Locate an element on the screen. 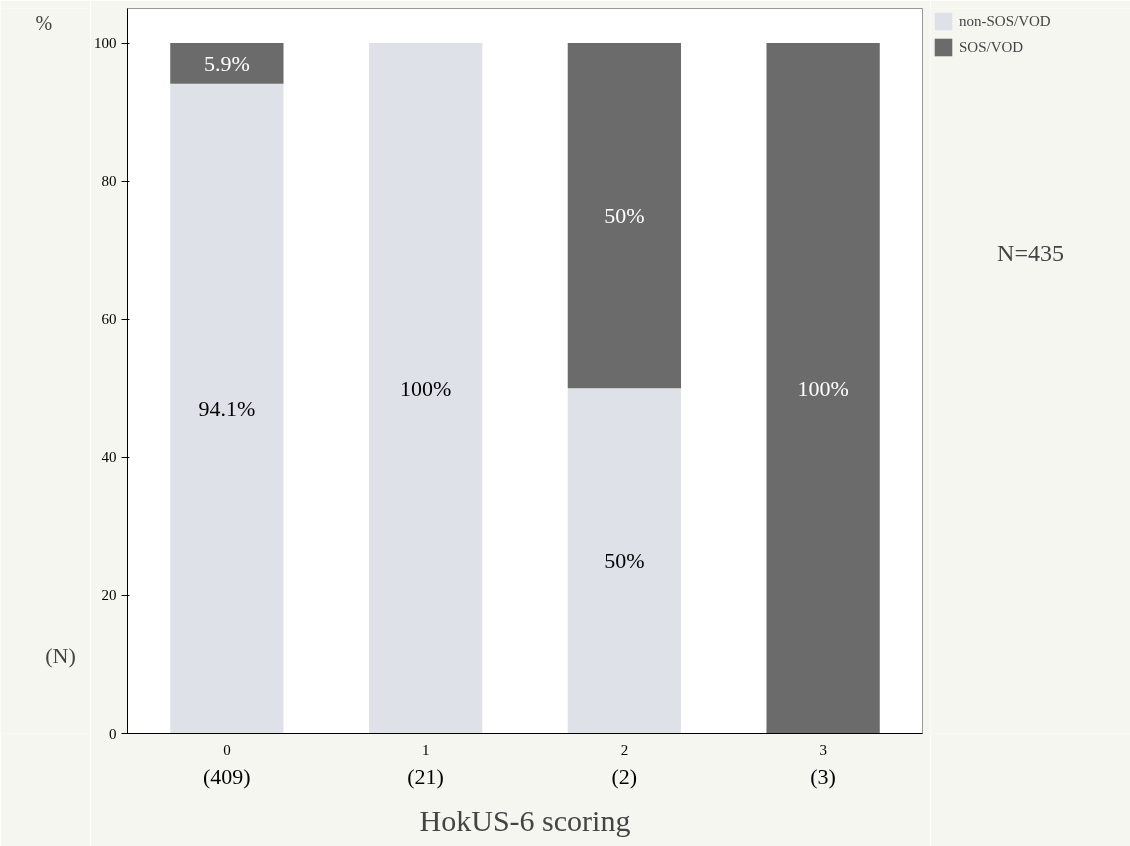  y-tick-label: 20 is located at coordinates (109, 595).